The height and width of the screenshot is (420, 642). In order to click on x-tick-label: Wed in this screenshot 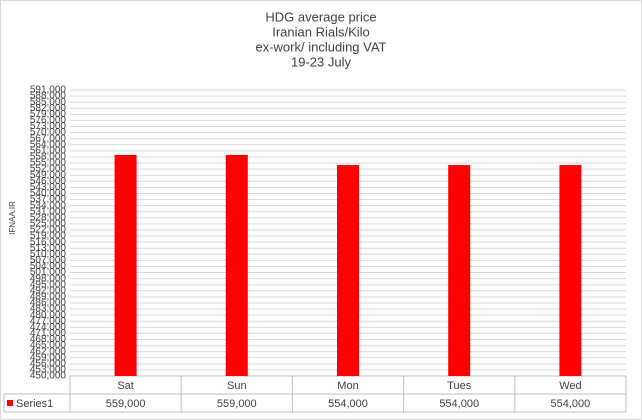, I will do `click(570, 386)`.